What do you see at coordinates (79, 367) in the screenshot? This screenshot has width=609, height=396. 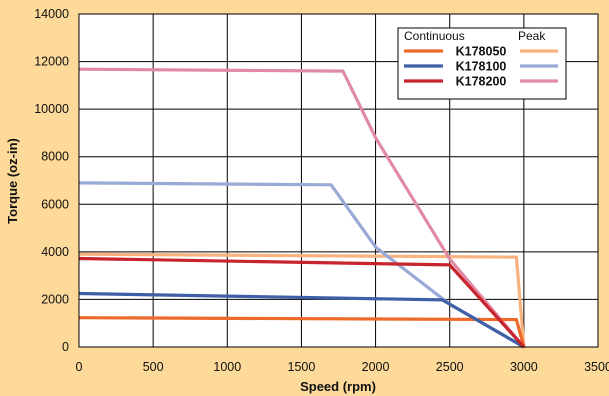 I see `x-tick-label: 0` at bounding box center [79, 367].